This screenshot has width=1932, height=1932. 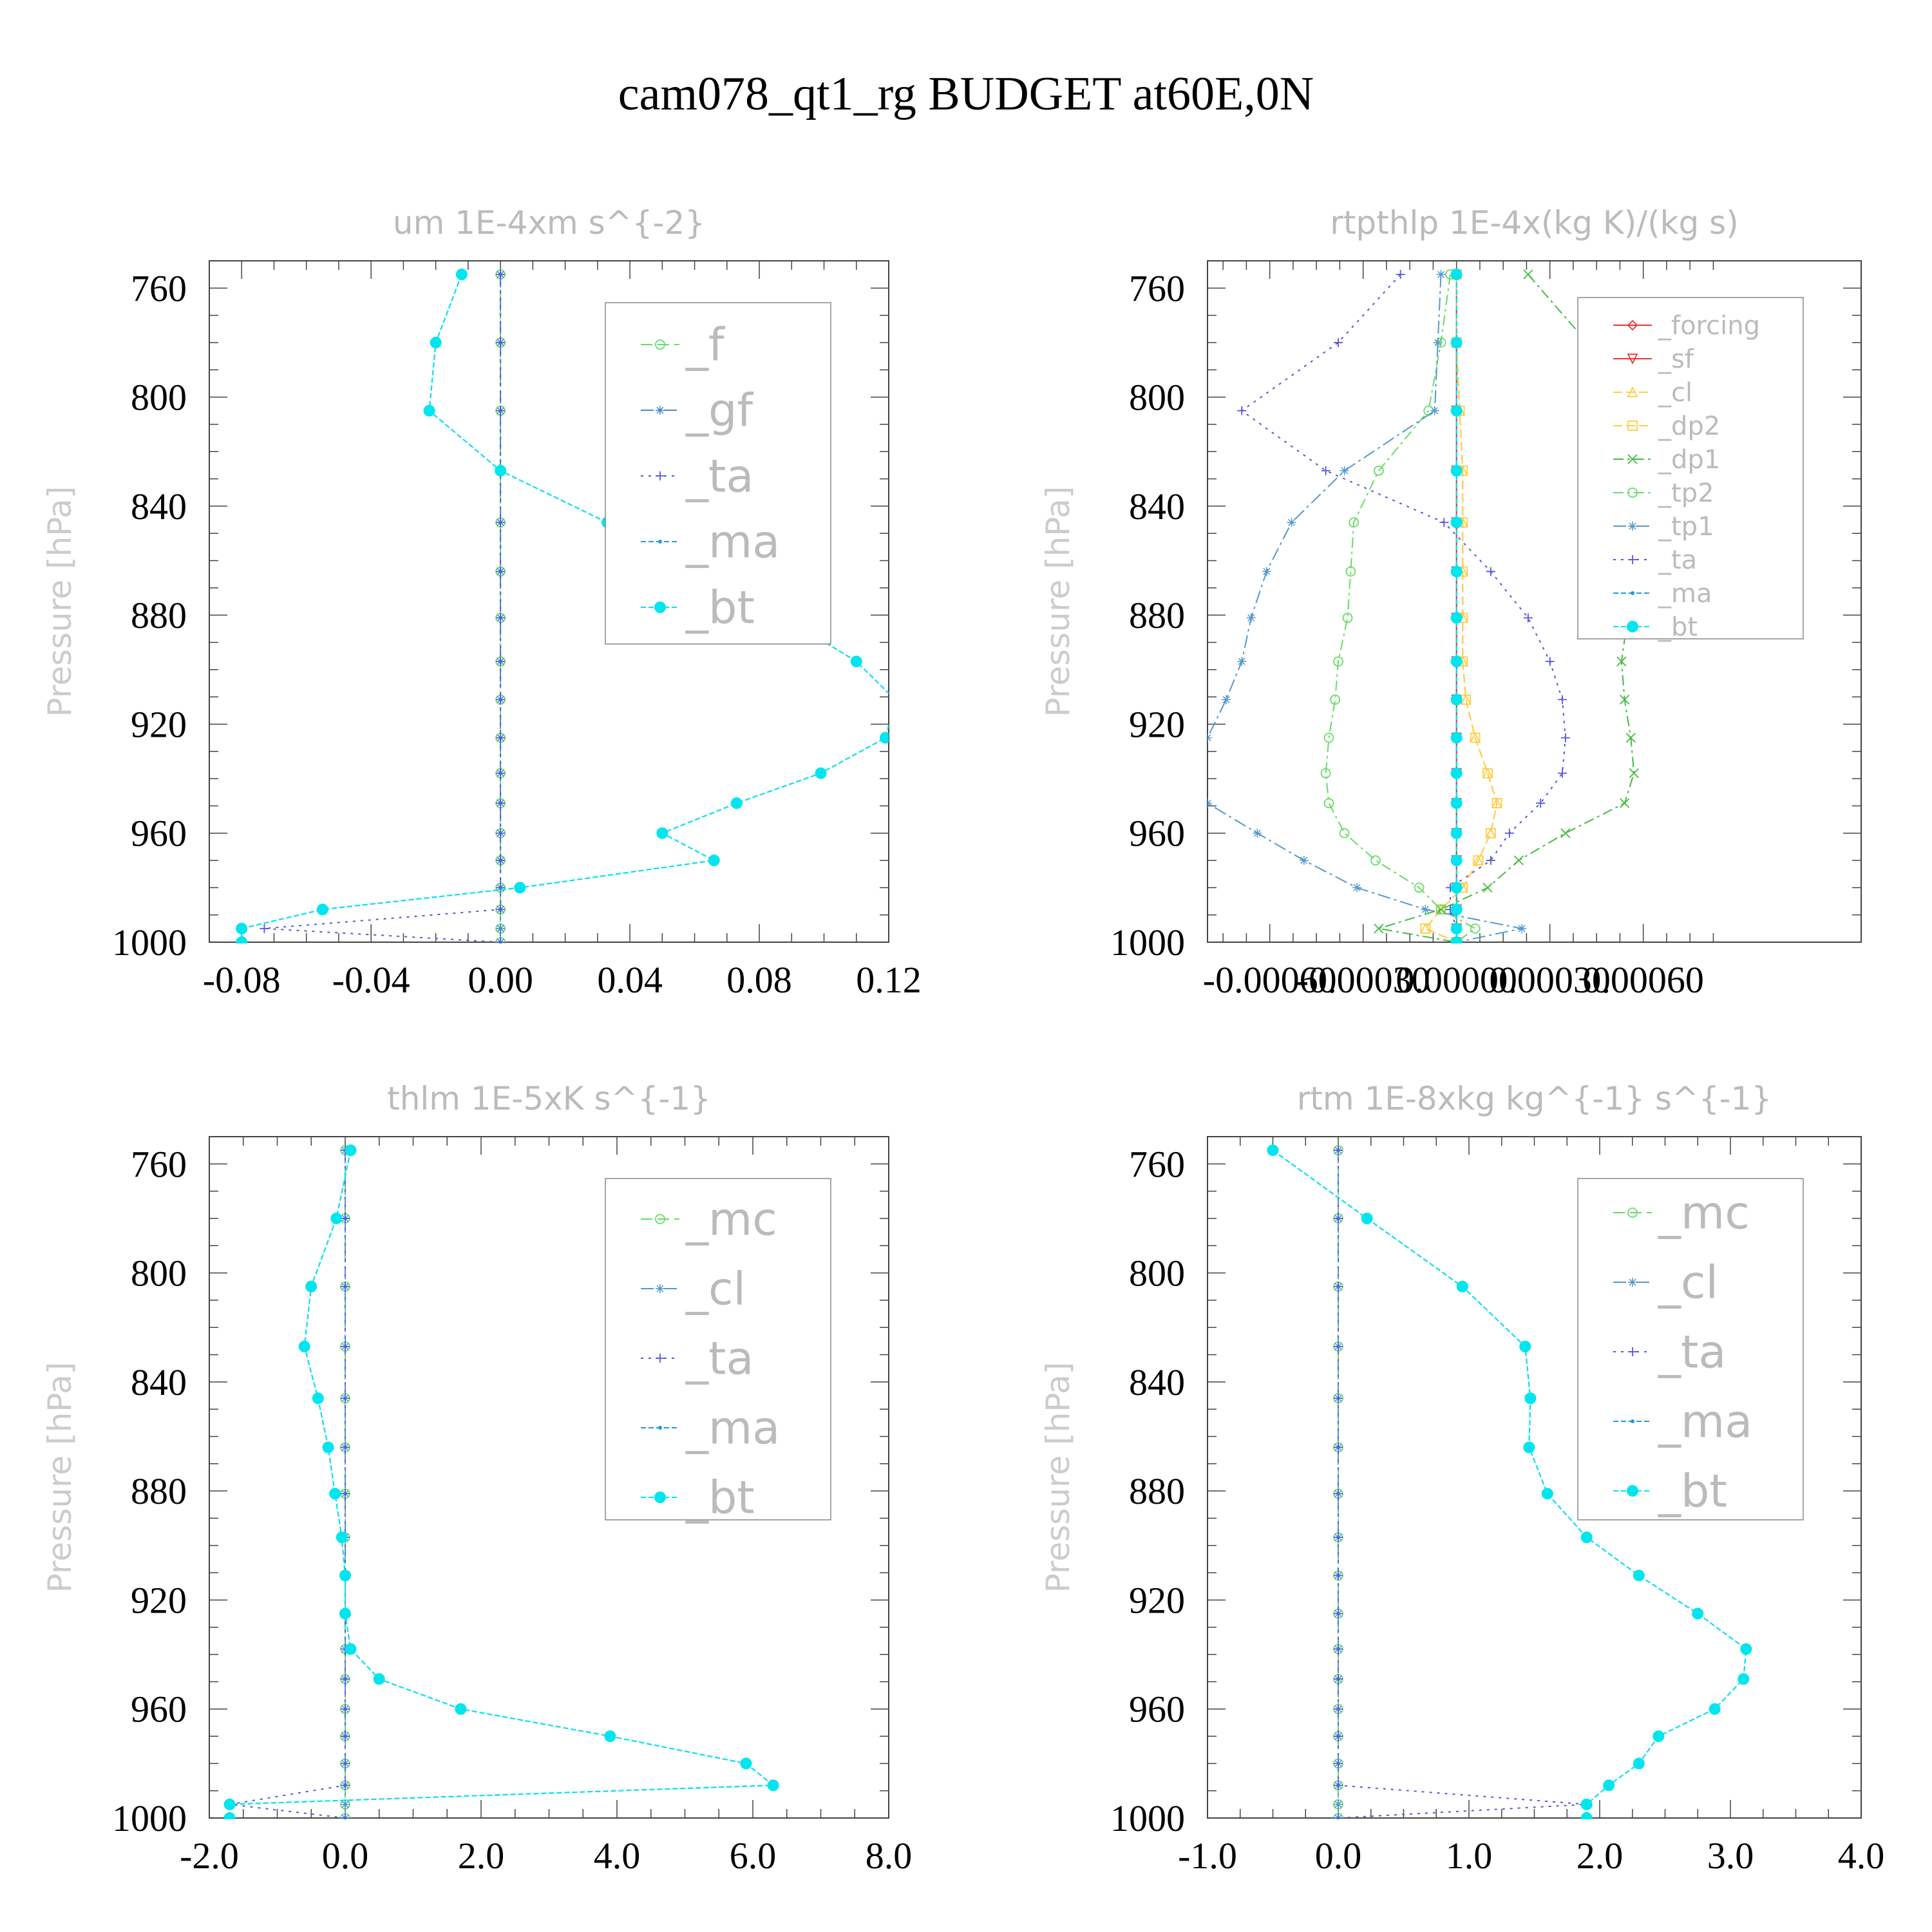 I want to click on y-tick-label: 800, so click(x=159, y=1273).